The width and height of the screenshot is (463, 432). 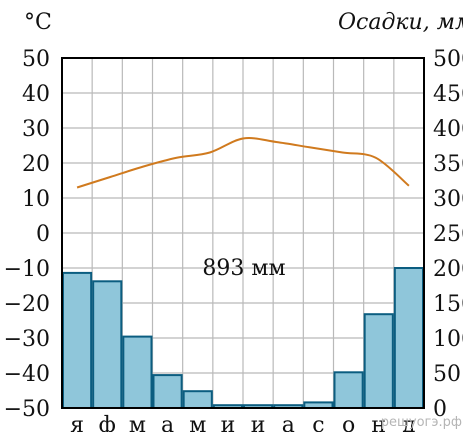 What do you see at coordinates (318, 422) in the screenshot?
I see `x-axis-tick-label: с` at bounding box center [318, 422].